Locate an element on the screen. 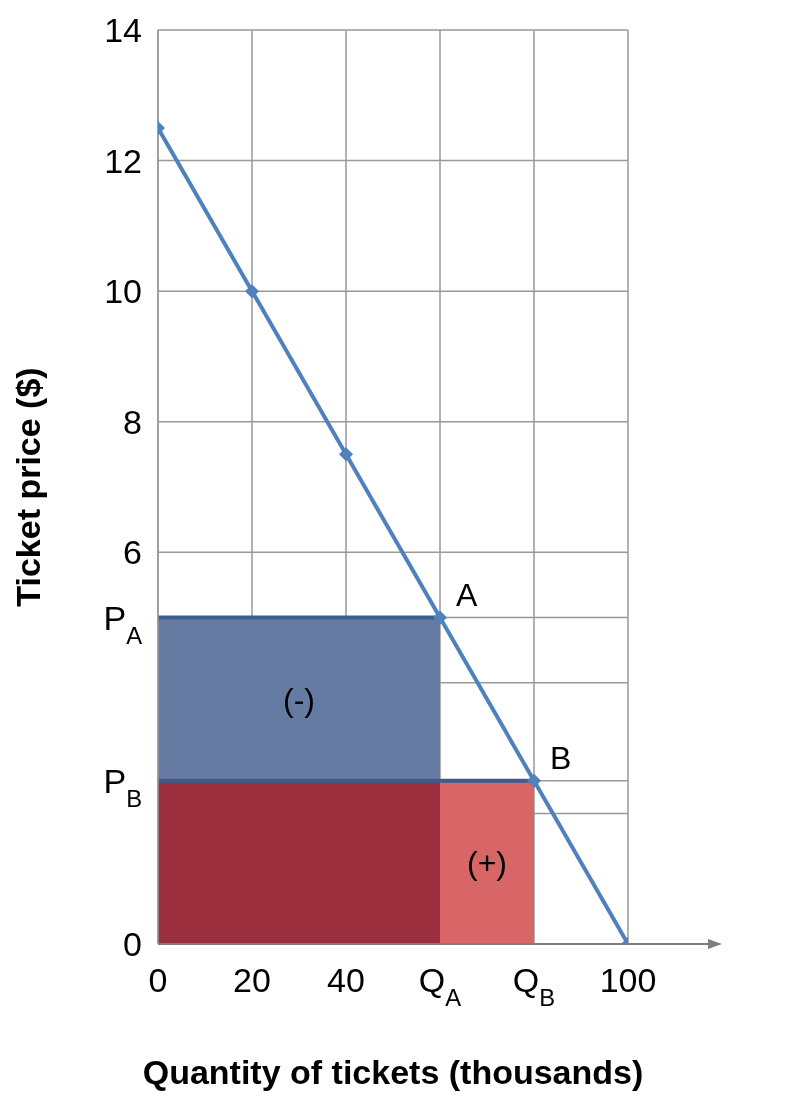 The height and width of the screenshot is (1112, 786). x-tick-label: Q$_{B}$ is located at coordinates (534, 986).